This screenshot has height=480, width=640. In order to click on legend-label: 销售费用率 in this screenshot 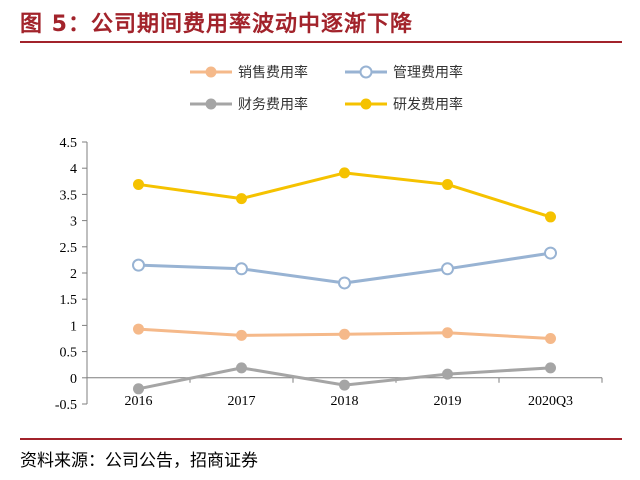, I will do `click(273, 72)`.